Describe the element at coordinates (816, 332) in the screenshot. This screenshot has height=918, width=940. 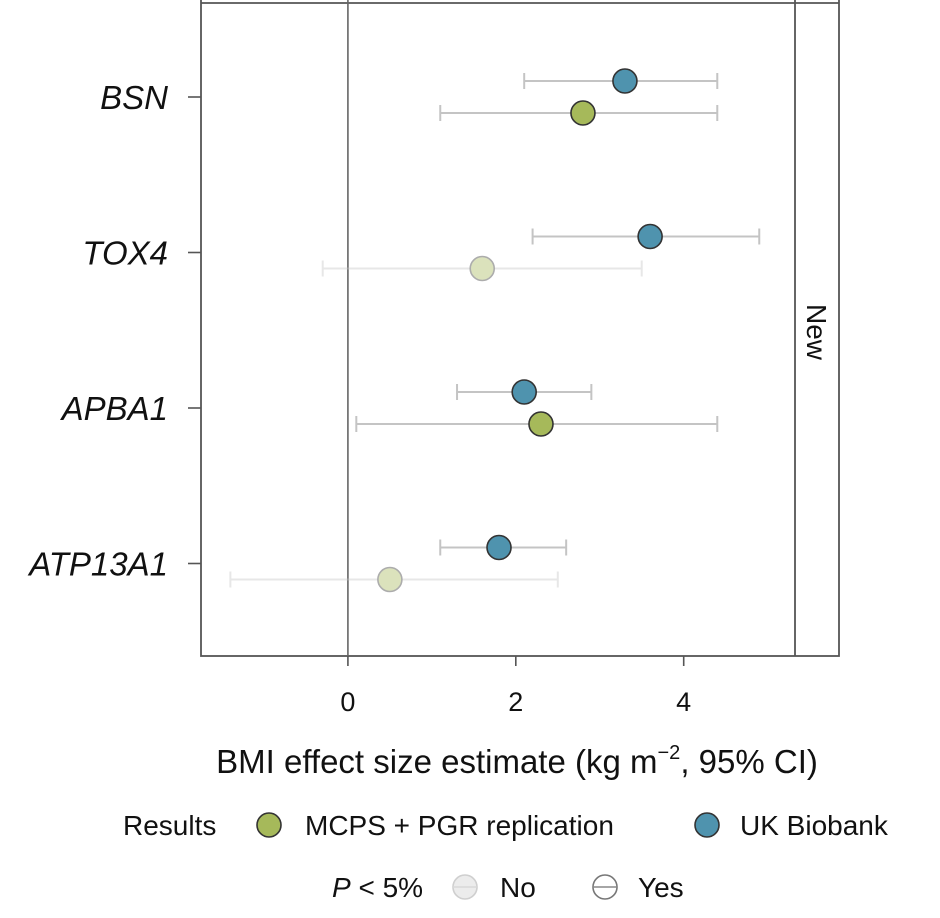
I see `strip-label: New` at that location.